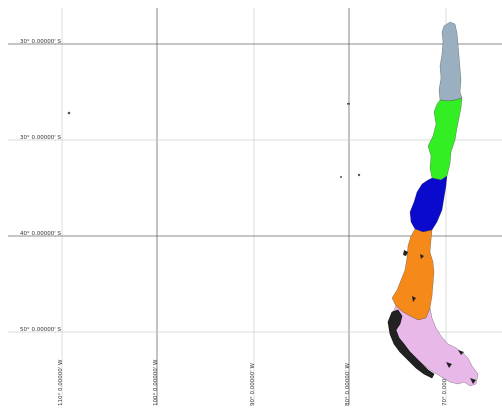 The height and width of the screenshot is (410, 502). Describe the element at coordinates (41, 234) in the screenshot. I see `latitude-label: 40° 0.00000' S` at that location.